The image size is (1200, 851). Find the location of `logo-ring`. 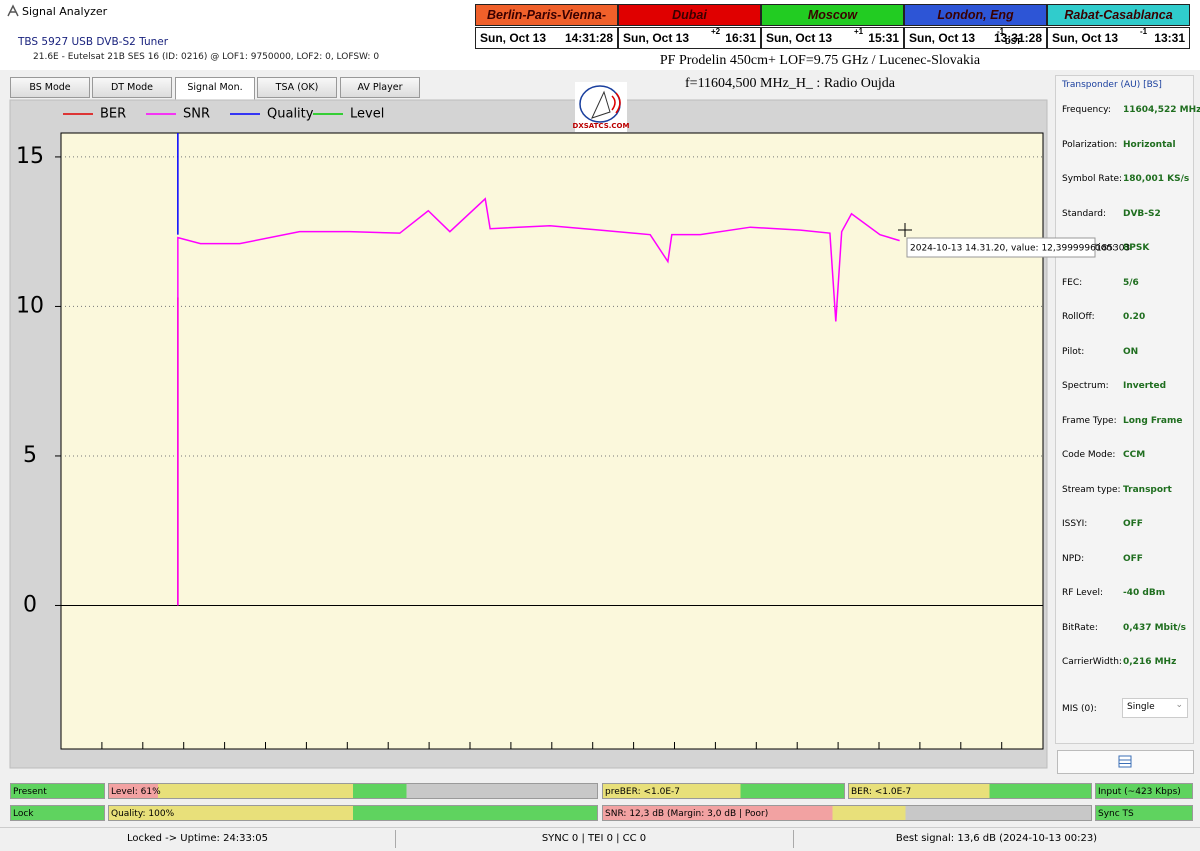

logo-ring is located at coordinates (600, 104).